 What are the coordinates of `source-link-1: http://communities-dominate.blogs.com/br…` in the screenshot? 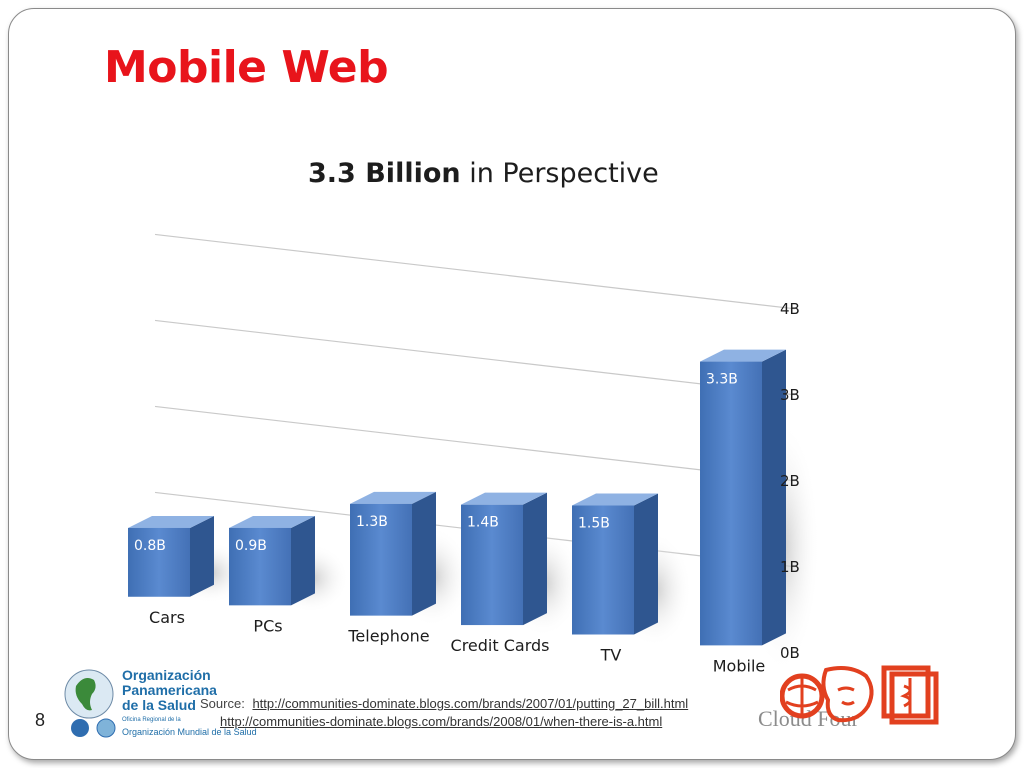 It's located at (470, 703).